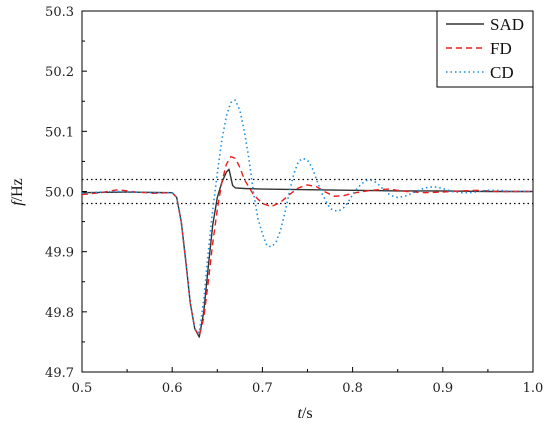  I want to click on y-tick-label: 49.9, so click(59, 253).